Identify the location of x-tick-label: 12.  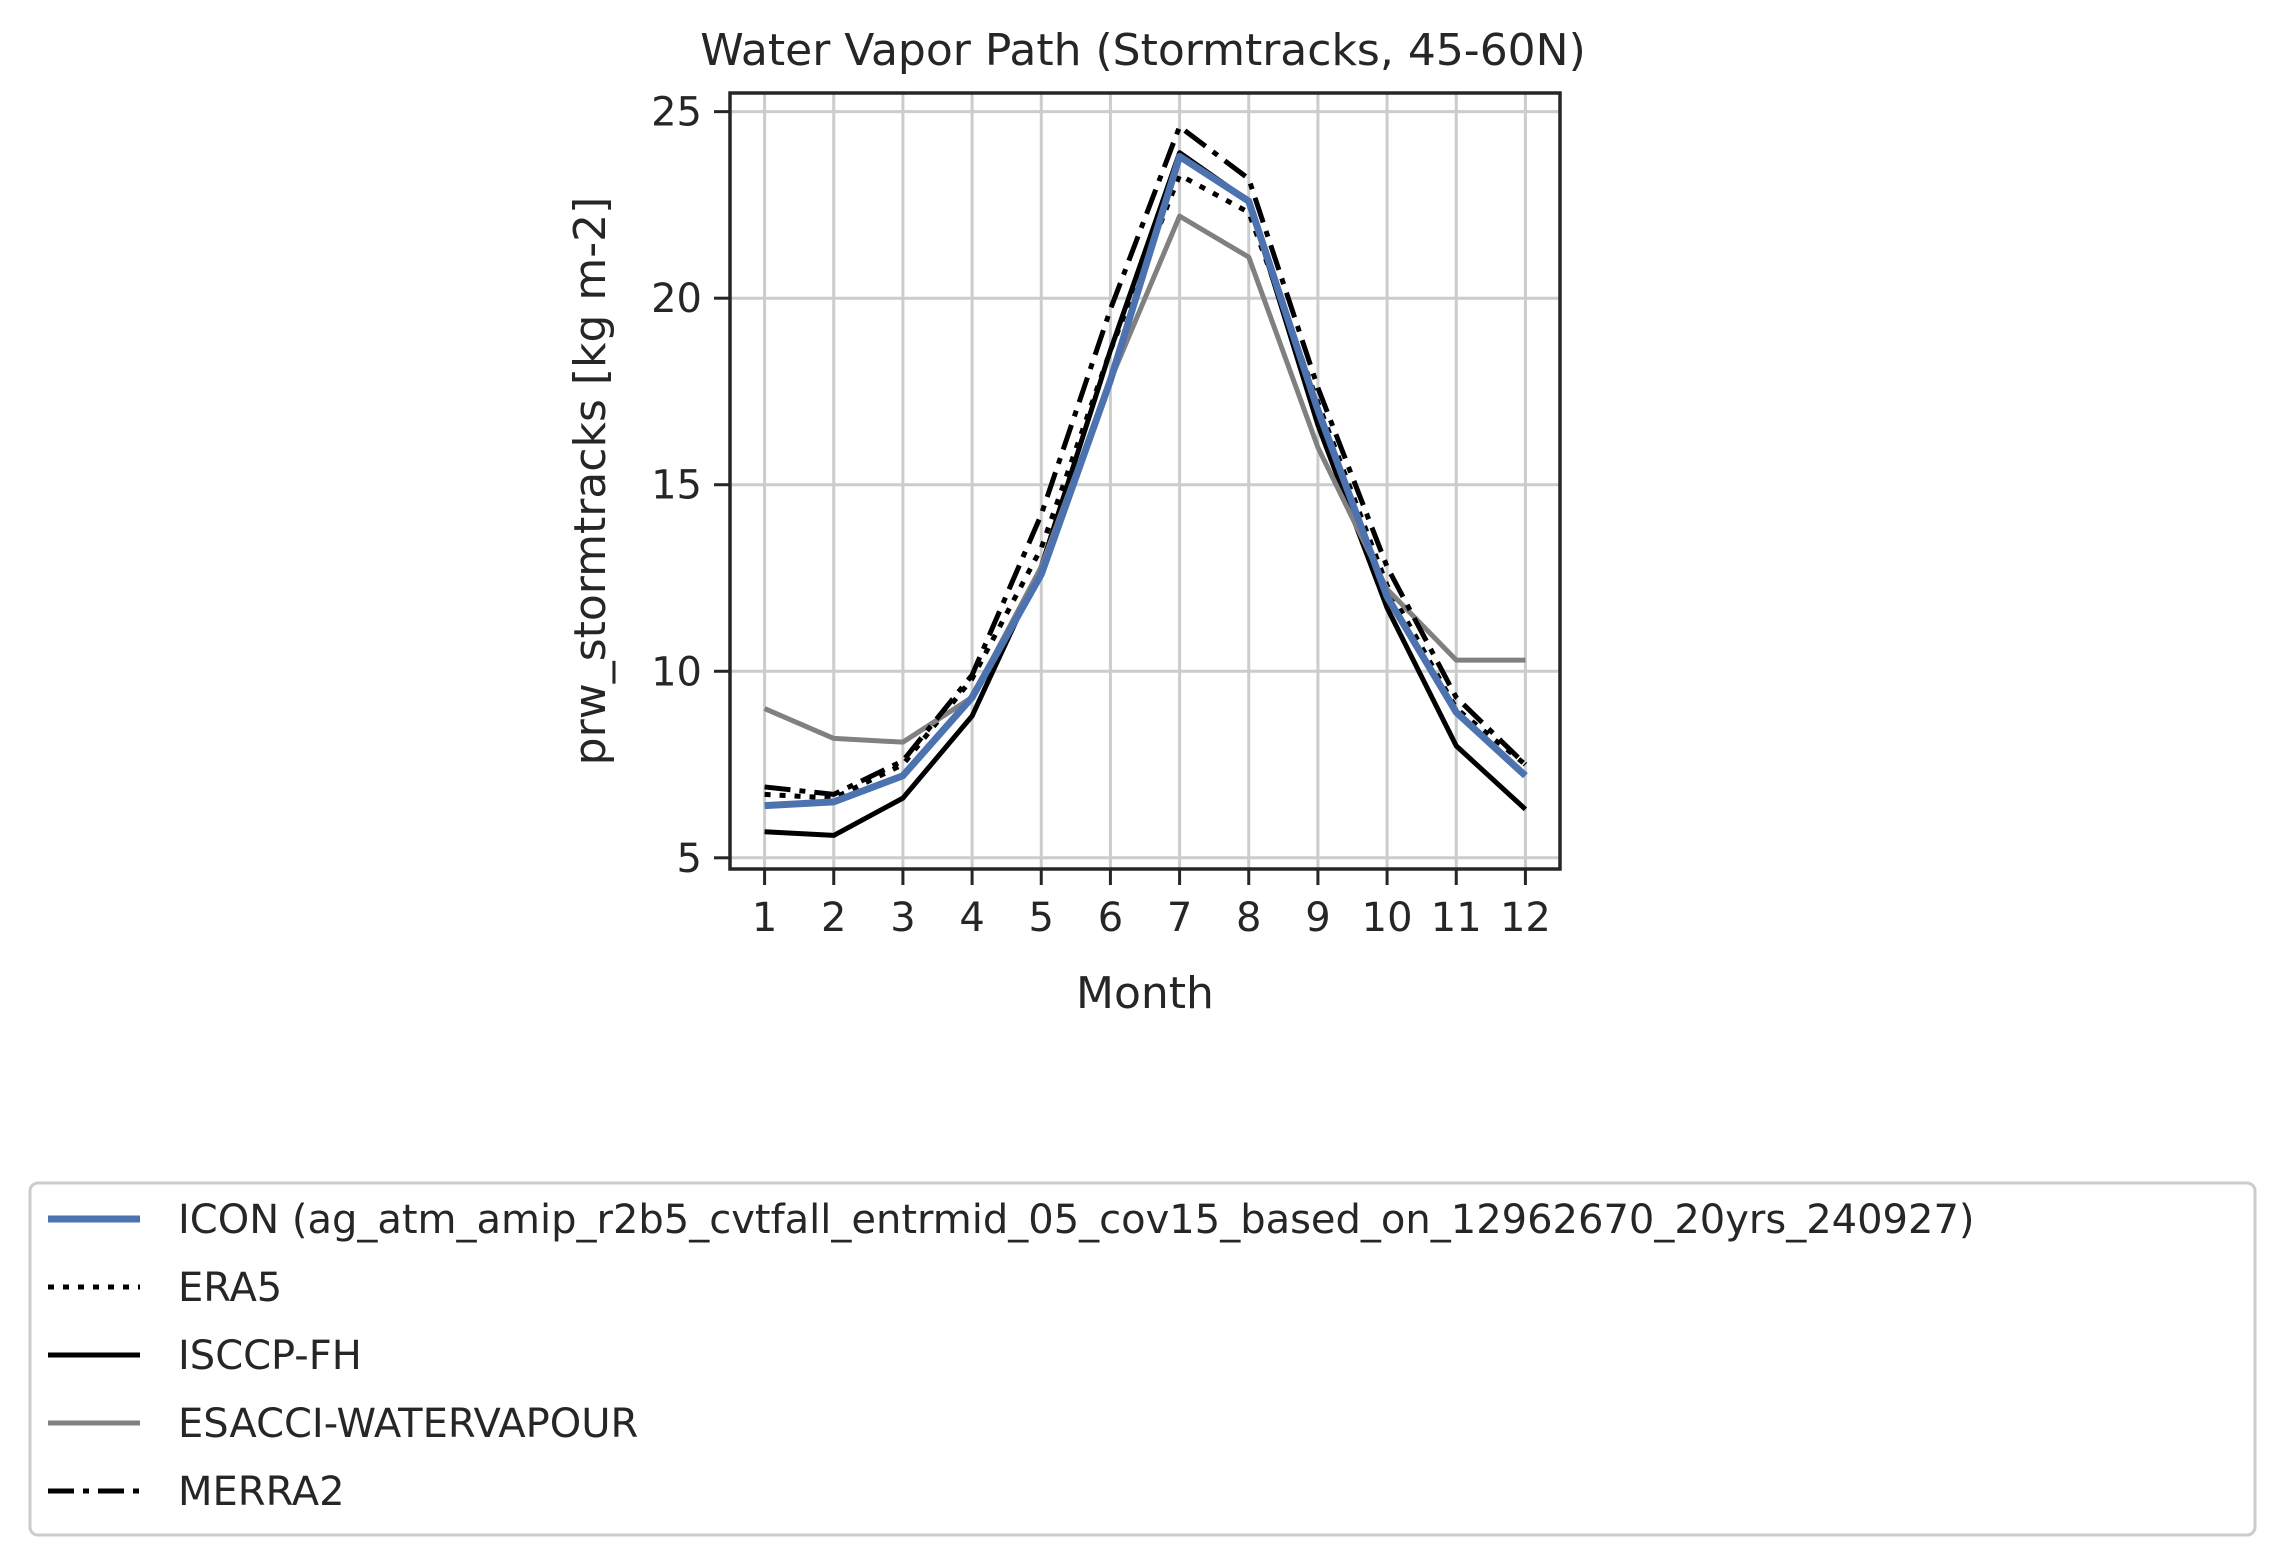
(1525, 918).